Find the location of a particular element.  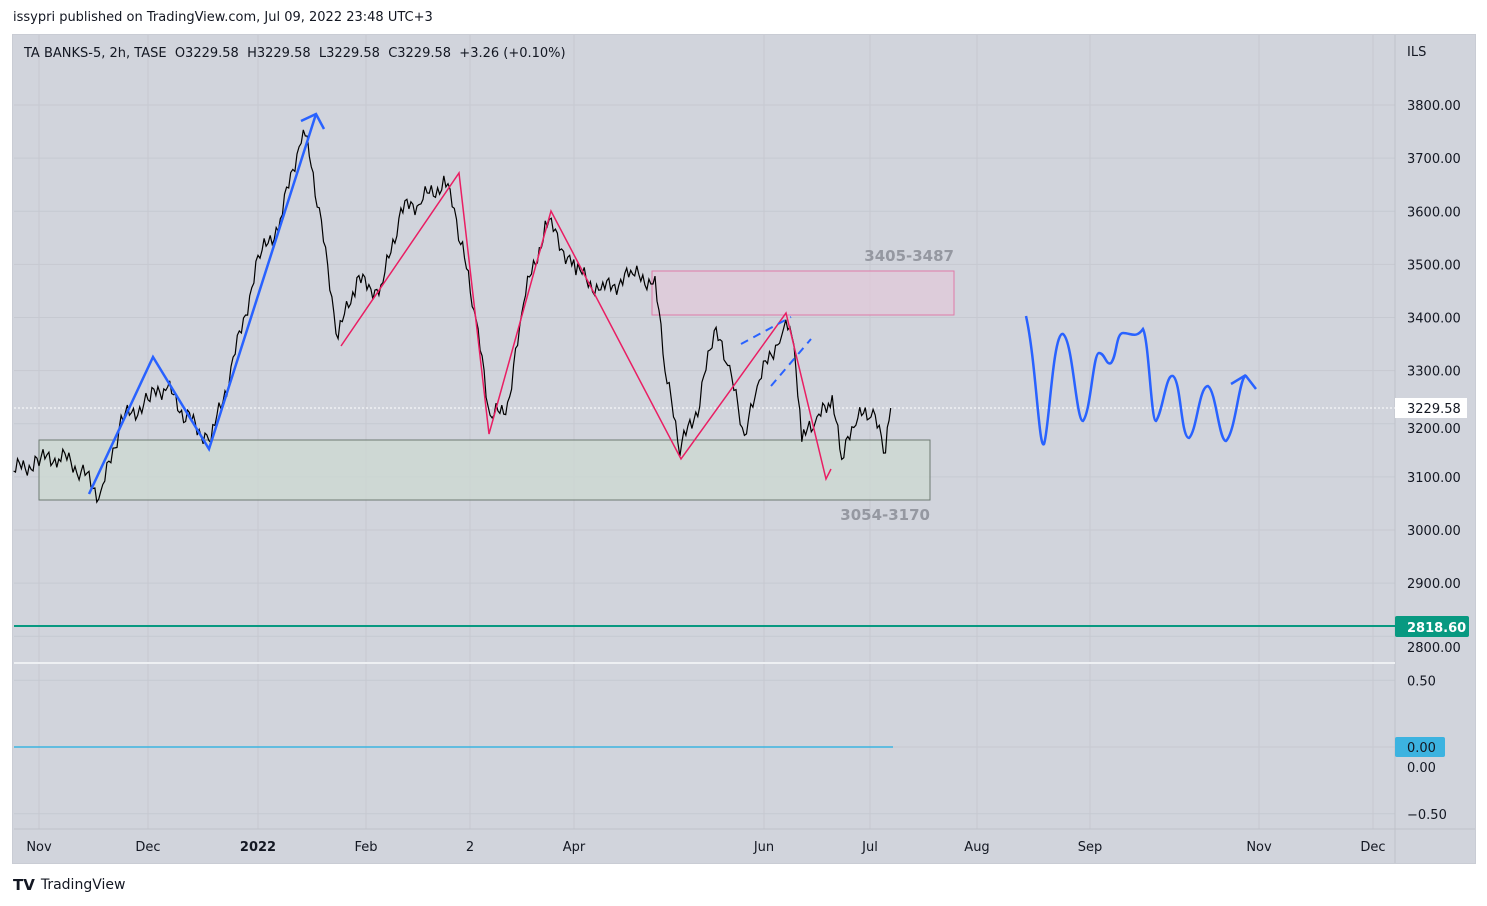

price-tick-label: 3200.00 is located at coordinates (1434, 429).